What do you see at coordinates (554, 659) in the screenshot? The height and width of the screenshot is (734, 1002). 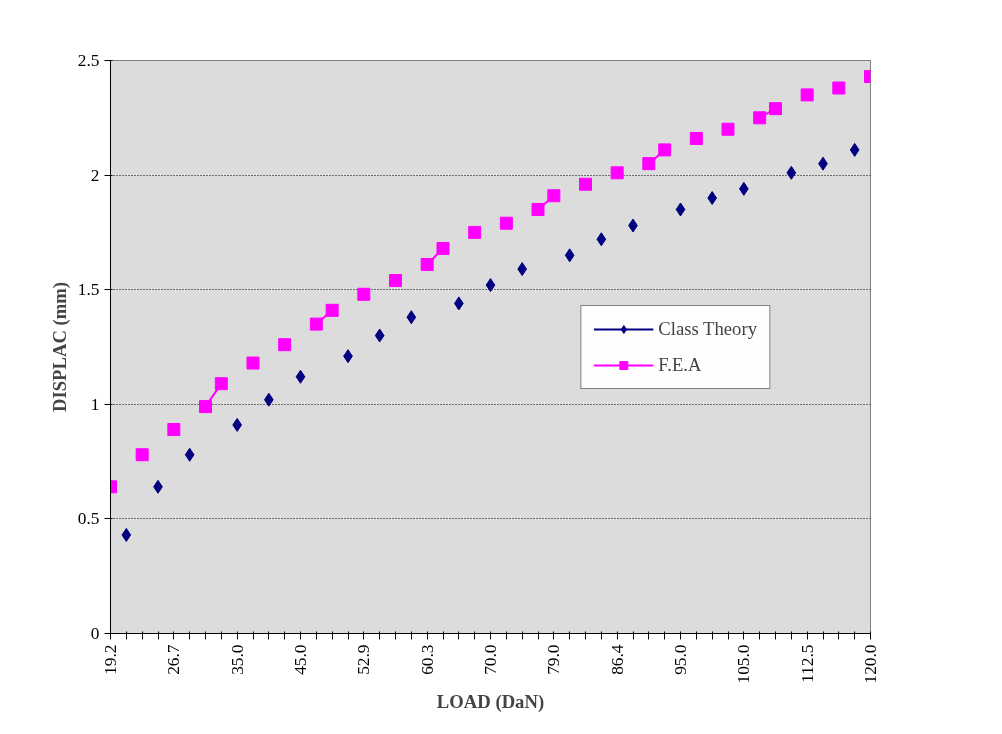 I see `x-tick-label: 79.0` at bounding box center [554, 659].